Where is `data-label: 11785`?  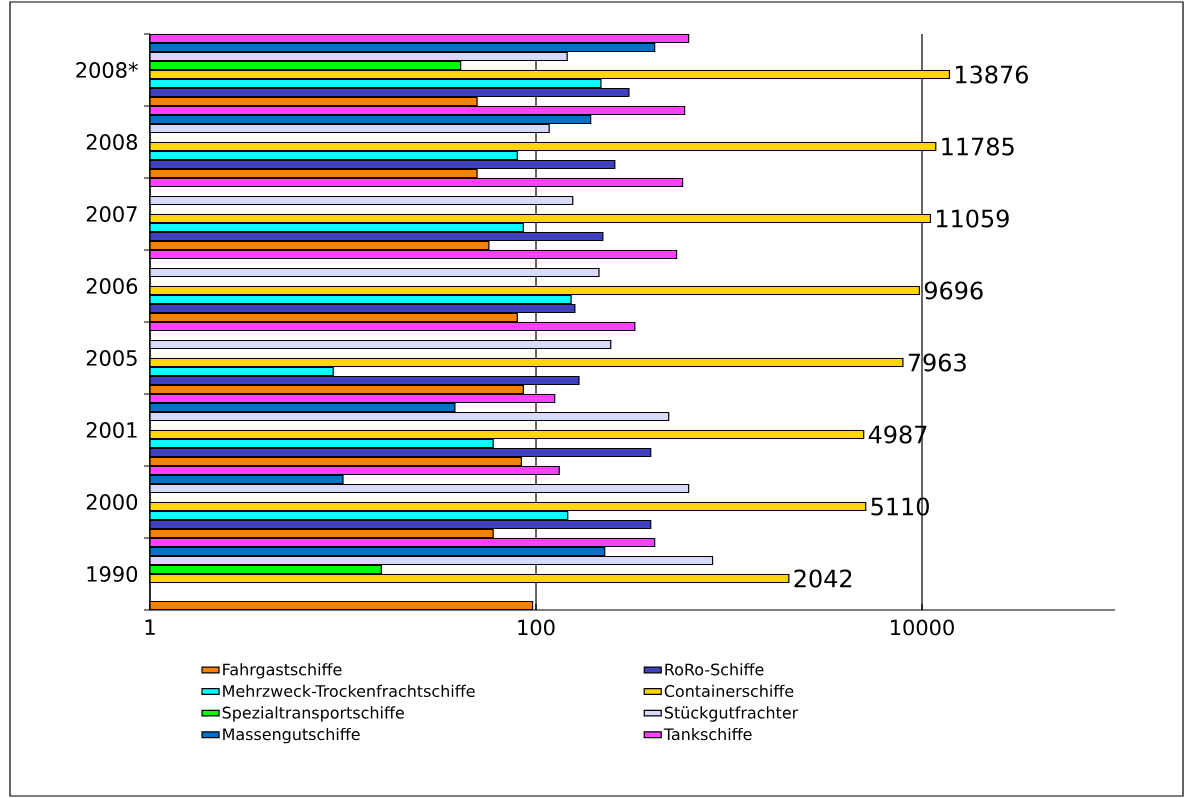 data-label: 11785 is located at coordinates (978, 146).